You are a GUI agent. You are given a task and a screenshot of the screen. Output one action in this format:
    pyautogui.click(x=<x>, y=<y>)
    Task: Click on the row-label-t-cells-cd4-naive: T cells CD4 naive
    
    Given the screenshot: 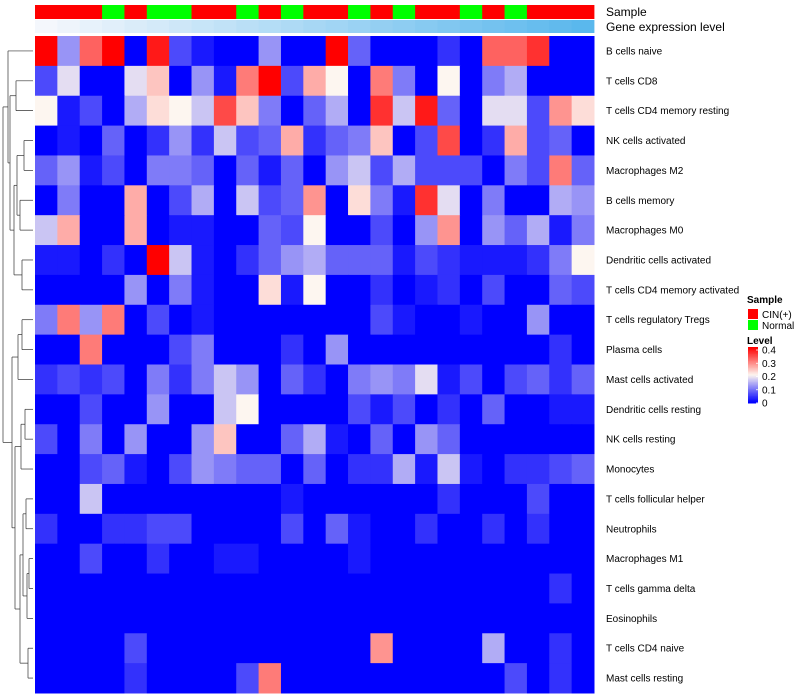 What is the action you would take?
    pyautogui.click(x=645, y=649)
    